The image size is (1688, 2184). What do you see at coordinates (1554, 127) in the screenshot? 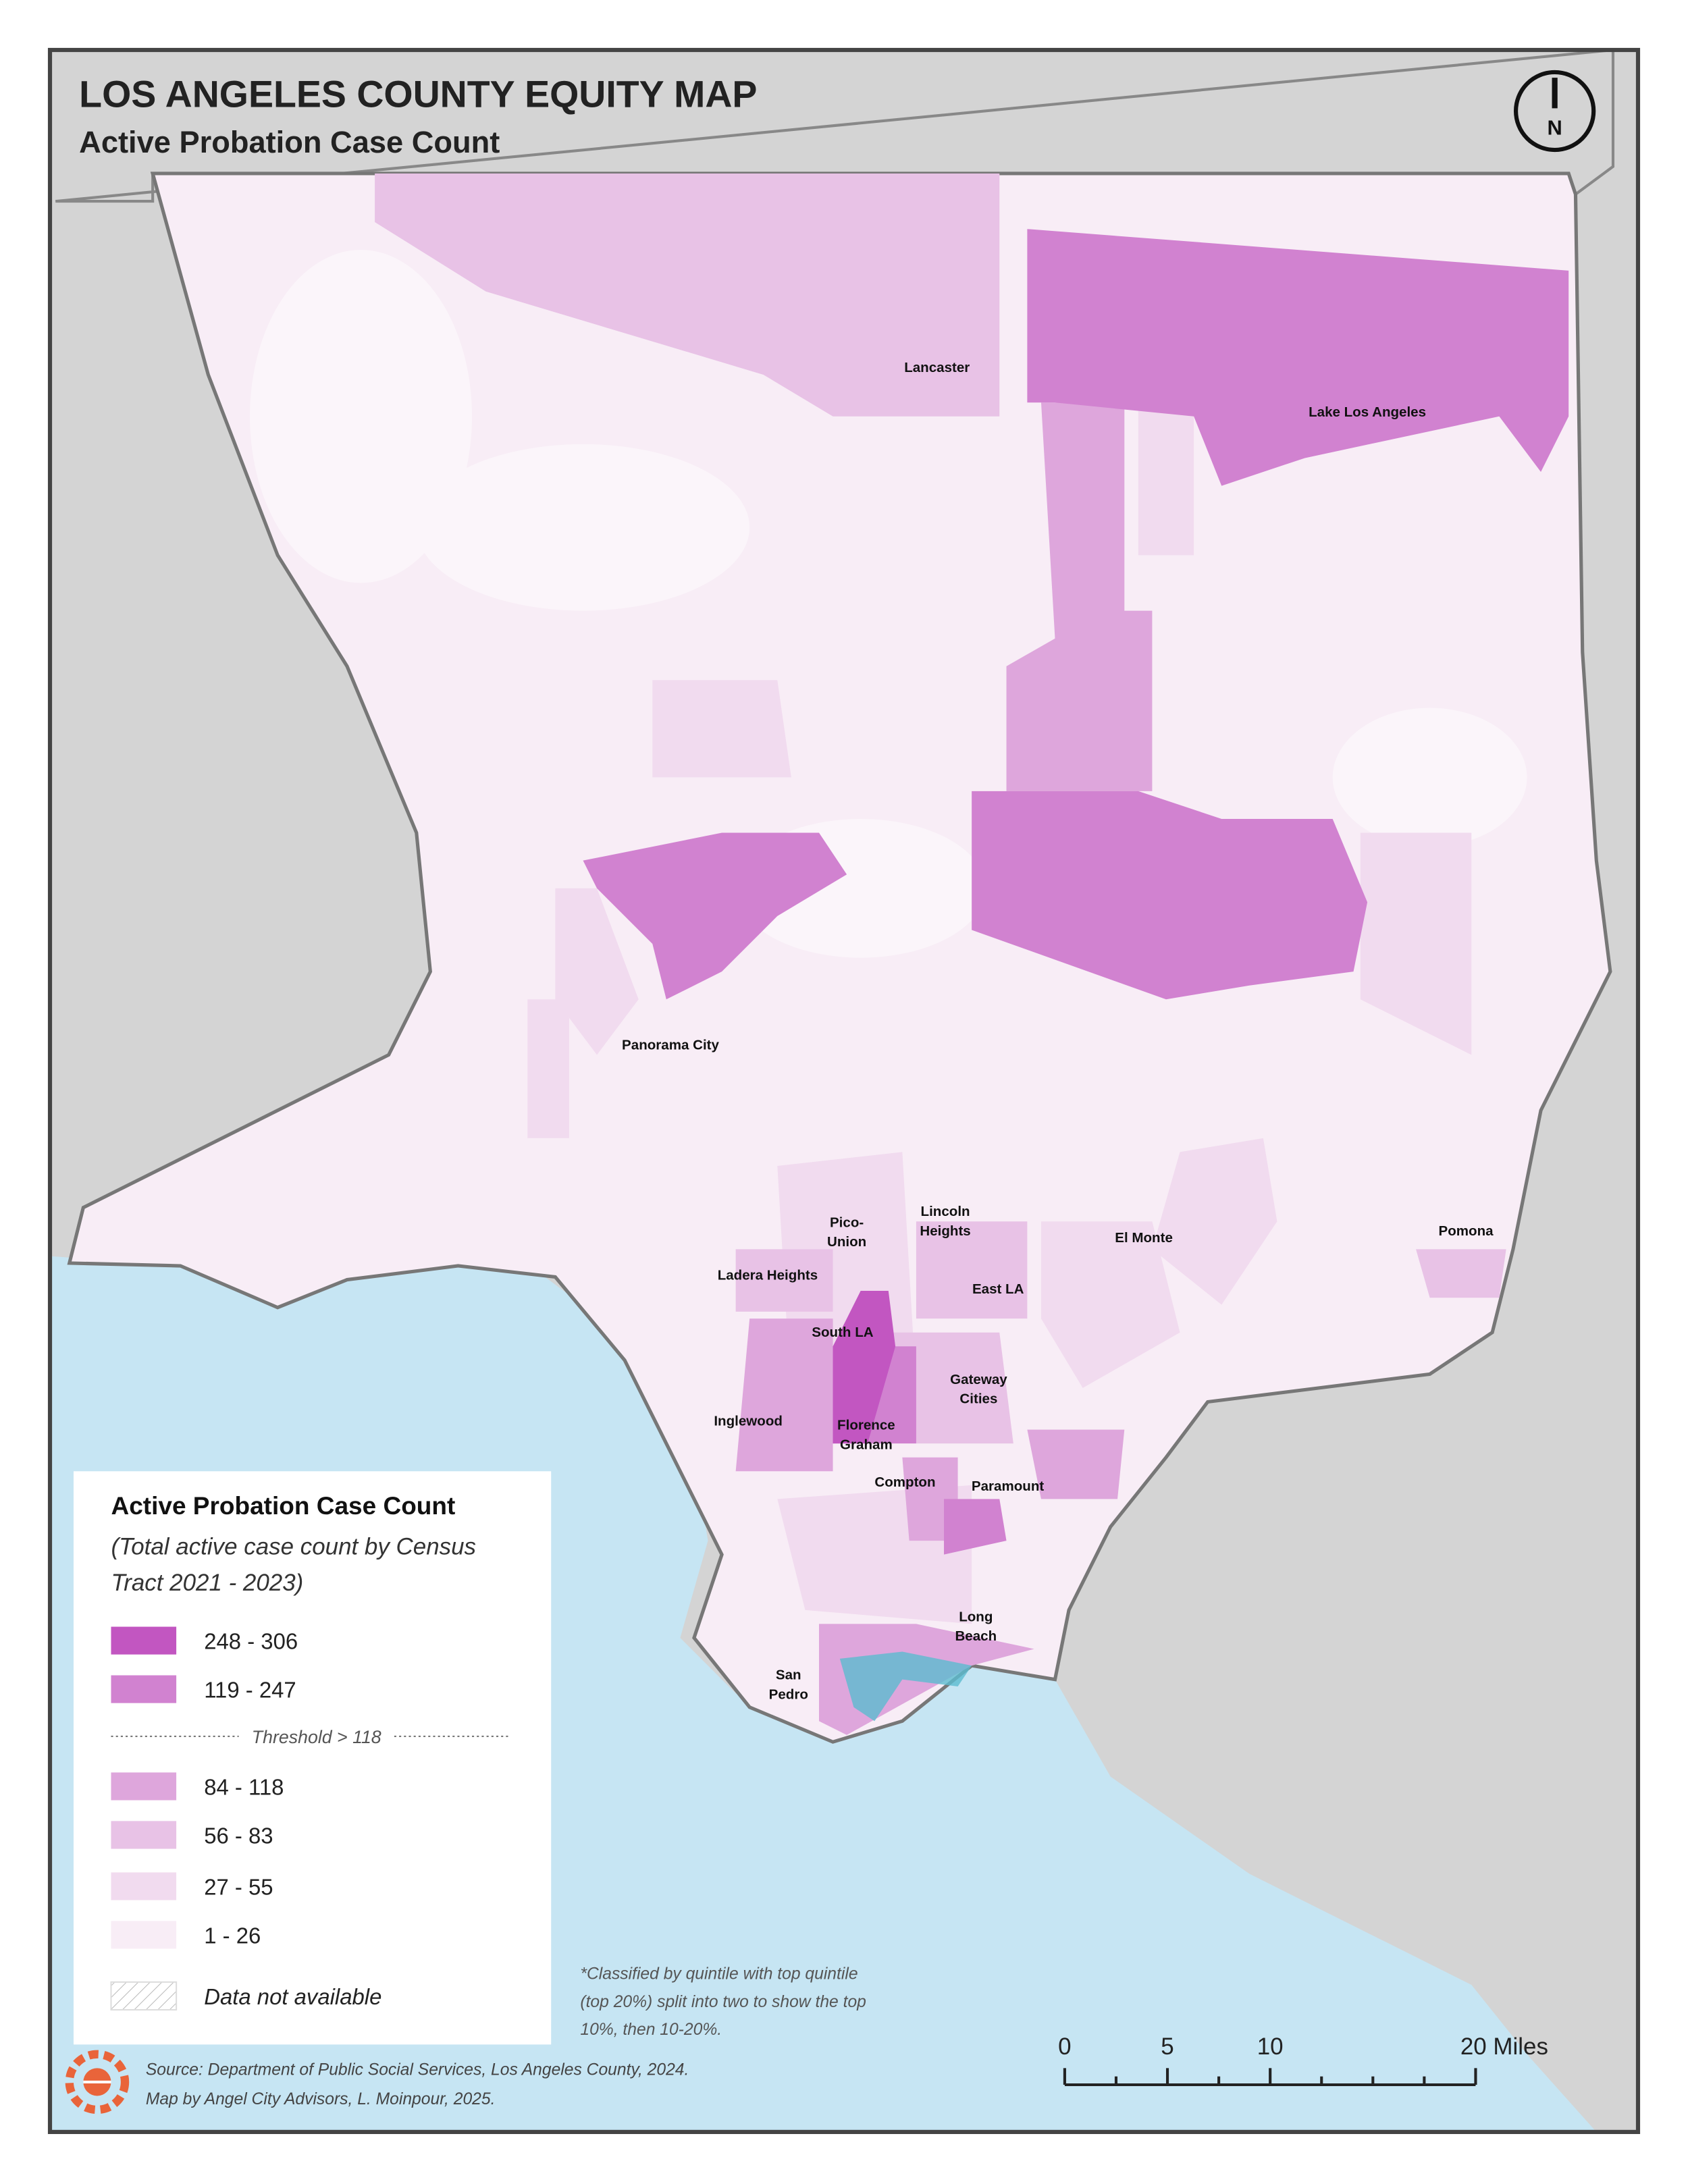
I see `north-label: N` at bounding box center [1554, 127].